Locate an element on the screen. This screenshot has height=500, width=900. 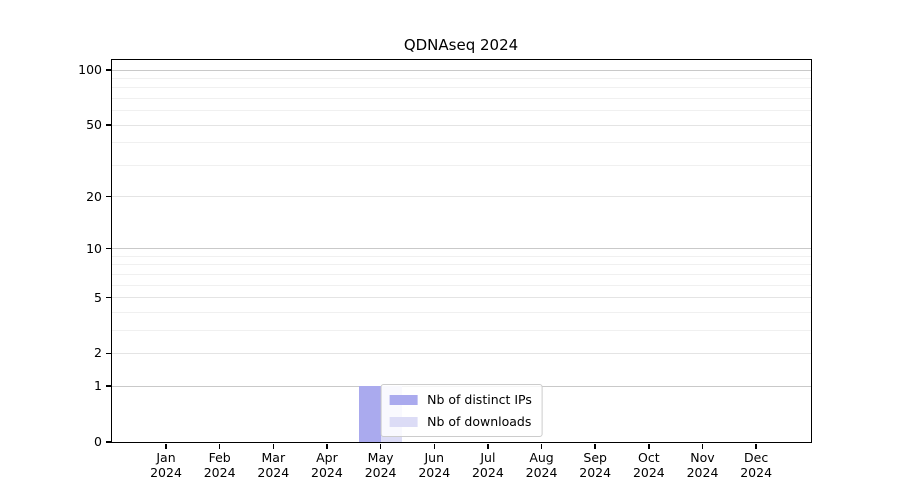
y-tick-label-20: 20 is located at coordinates (94, 196).